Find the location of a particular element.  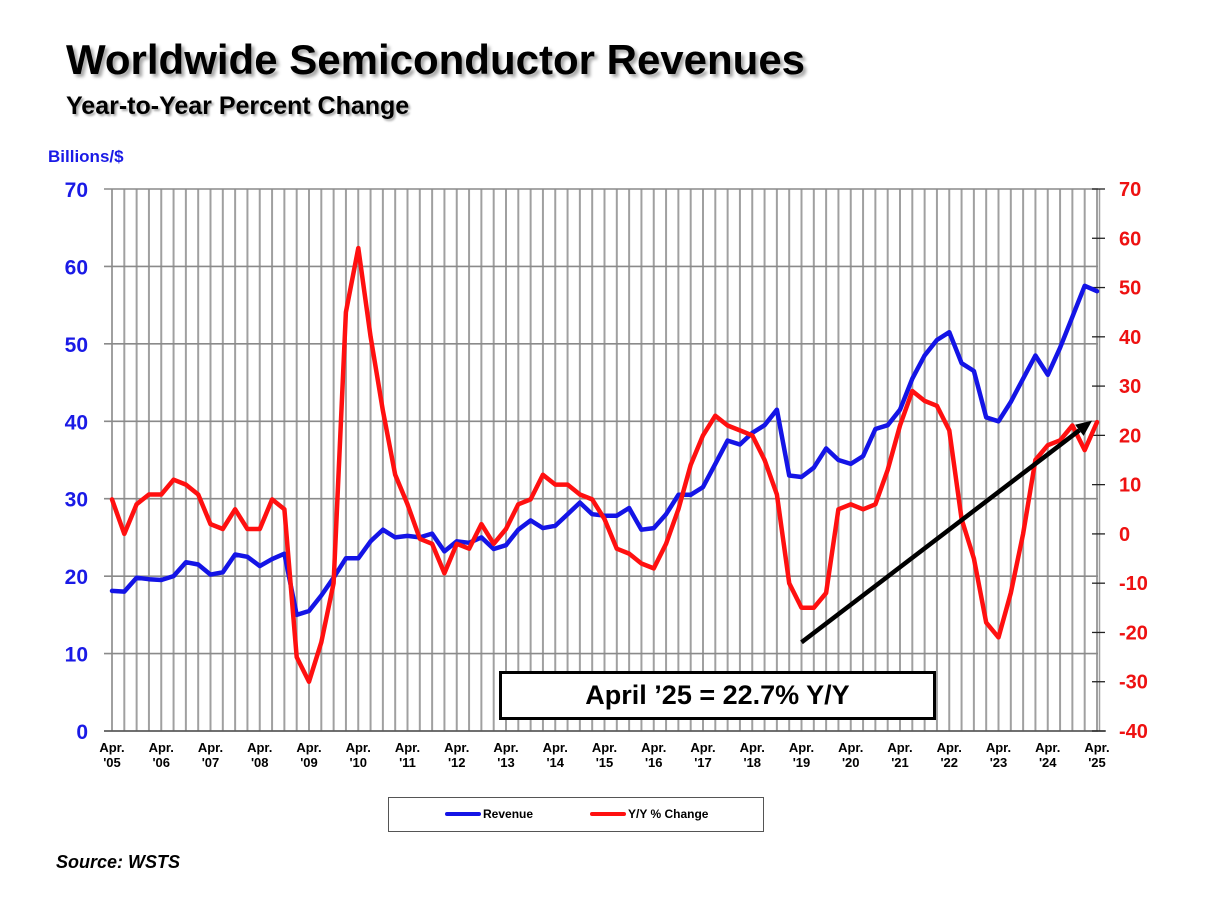

y-tick-label-left: 10 is located at coordinates (76, 655).